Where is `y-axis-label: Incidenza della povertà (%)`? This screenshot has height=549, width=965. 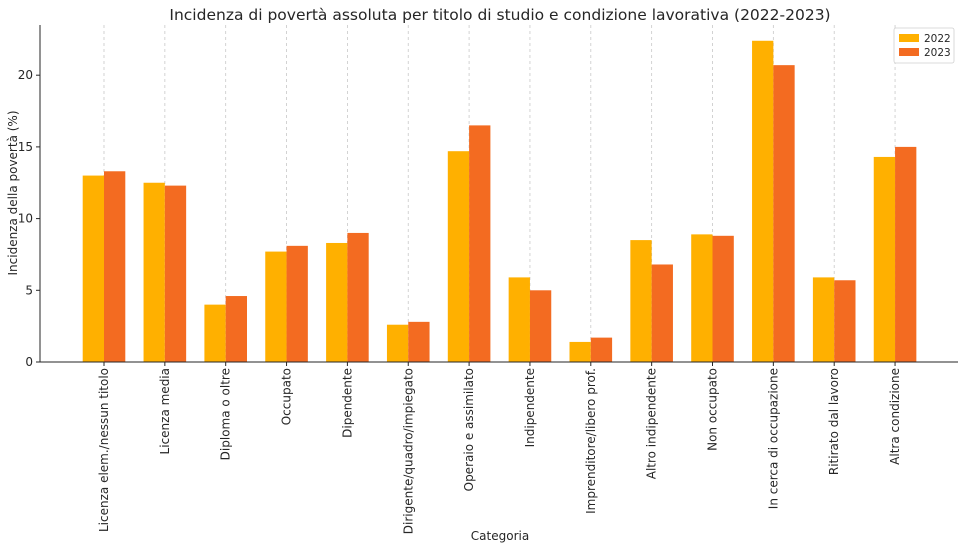
y-axis-label: Incidenza della povertà (%) is located at coordinates (13, 193).